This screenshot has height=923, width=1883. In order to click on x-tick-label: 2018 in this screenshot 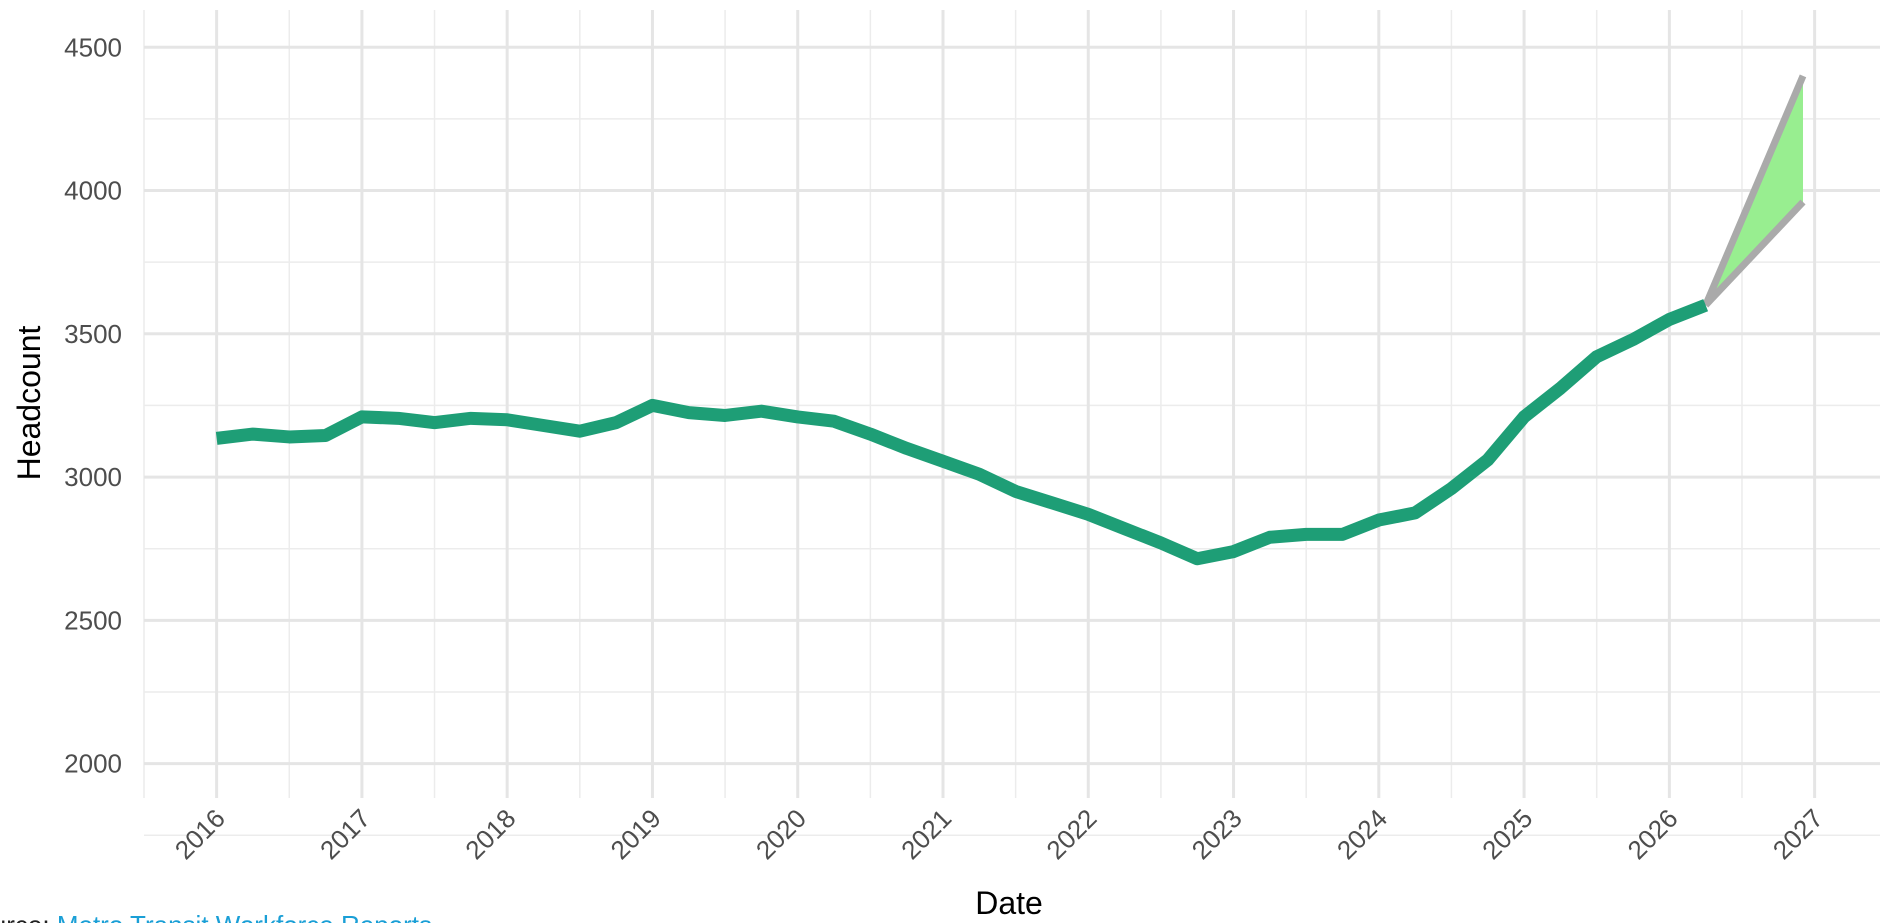, I will do `click(490, 834)`.